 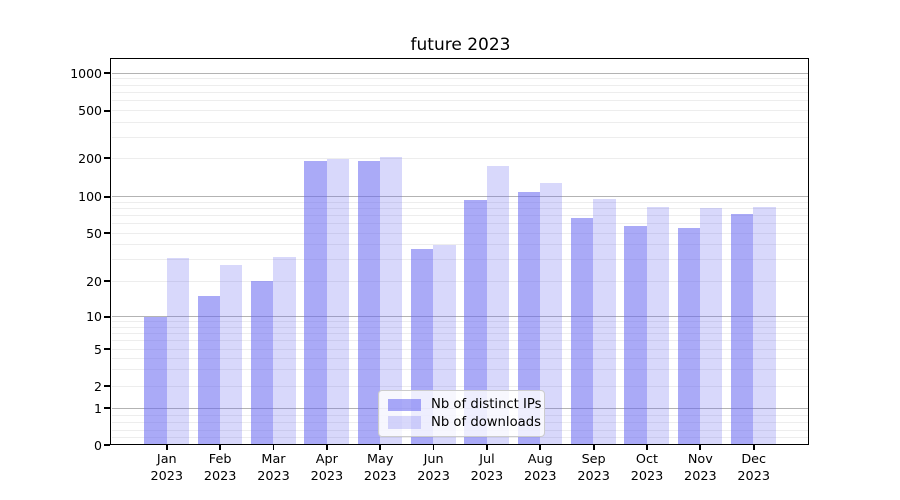 I want to click on bar-downloads-oct, so click(x=658, y=326).